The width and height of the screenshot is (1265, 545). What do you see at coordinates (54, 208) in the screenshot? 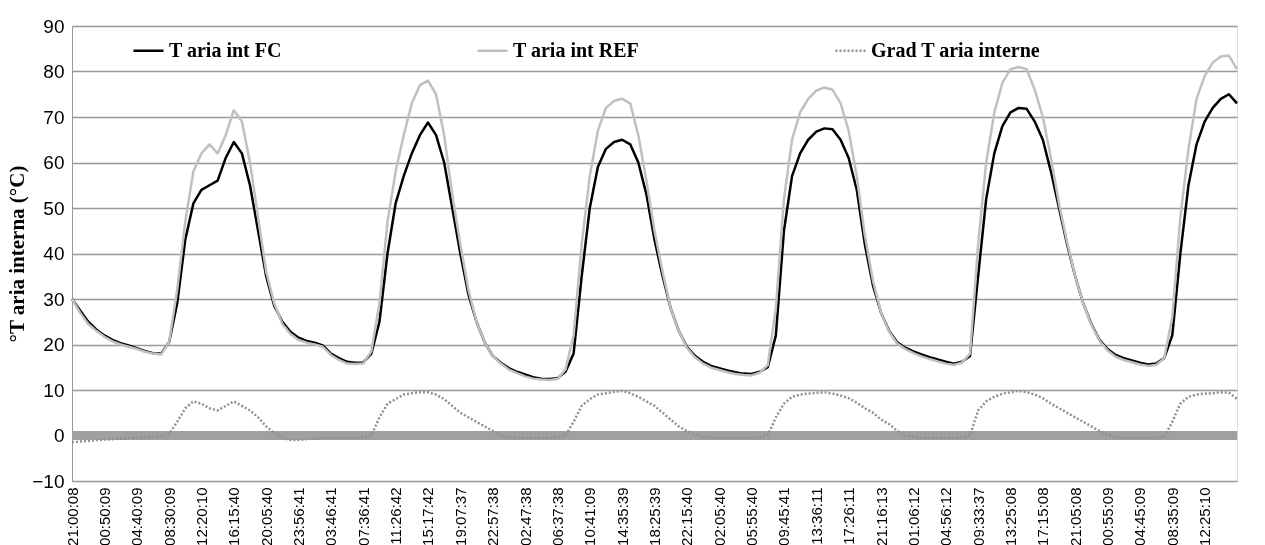
I see `y-tick-label: 50` at bounding box center [54, 208].